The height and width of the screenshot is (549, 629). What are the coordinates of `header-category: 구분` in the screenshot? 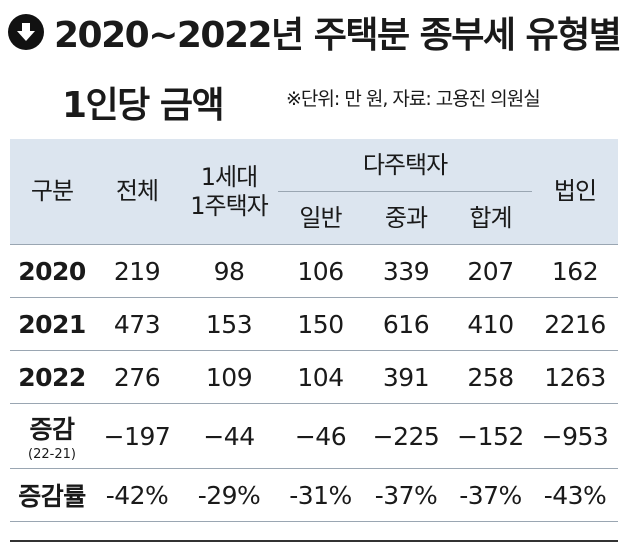 It's located at (52, 192).